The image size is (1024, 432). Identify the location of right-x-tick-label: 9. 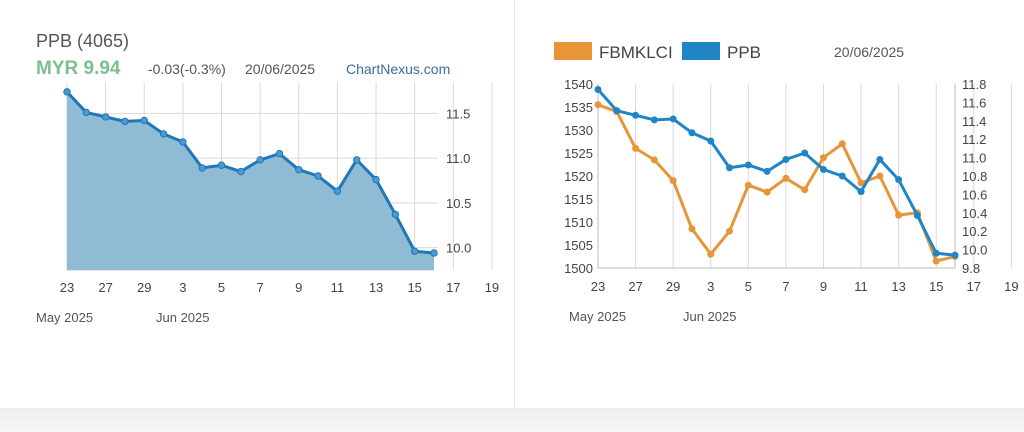
(823, 286).